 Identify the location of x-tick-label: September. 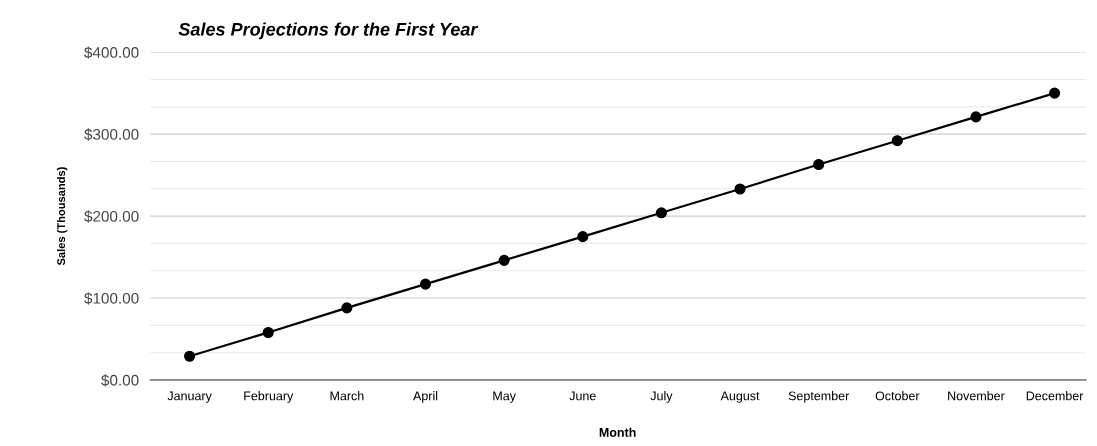
(819, 397).